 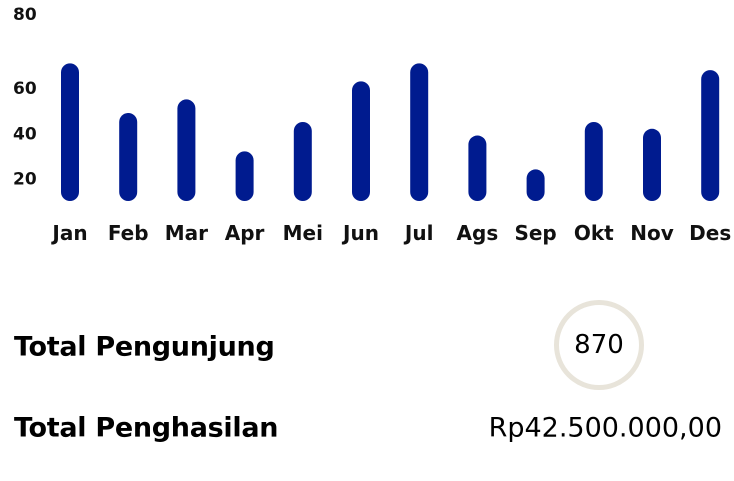 What do you see at coordinates (652, 164) in the screenshot?
I see `bar-nov` at bounding box center [652, 164].